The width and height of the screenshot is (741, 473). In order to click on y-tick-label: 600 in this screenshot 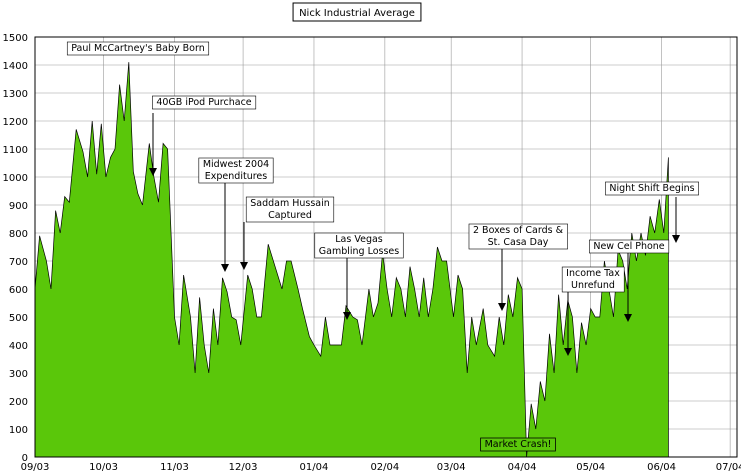, I will do `click(18, 290)`.